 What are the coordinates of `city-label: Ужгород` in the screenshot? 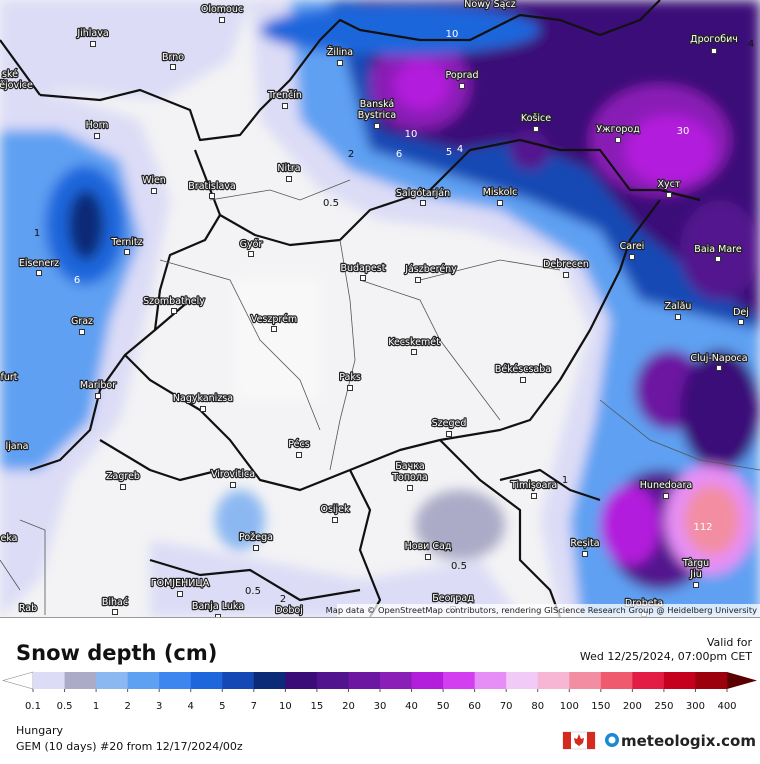 It's located at (618, 129).